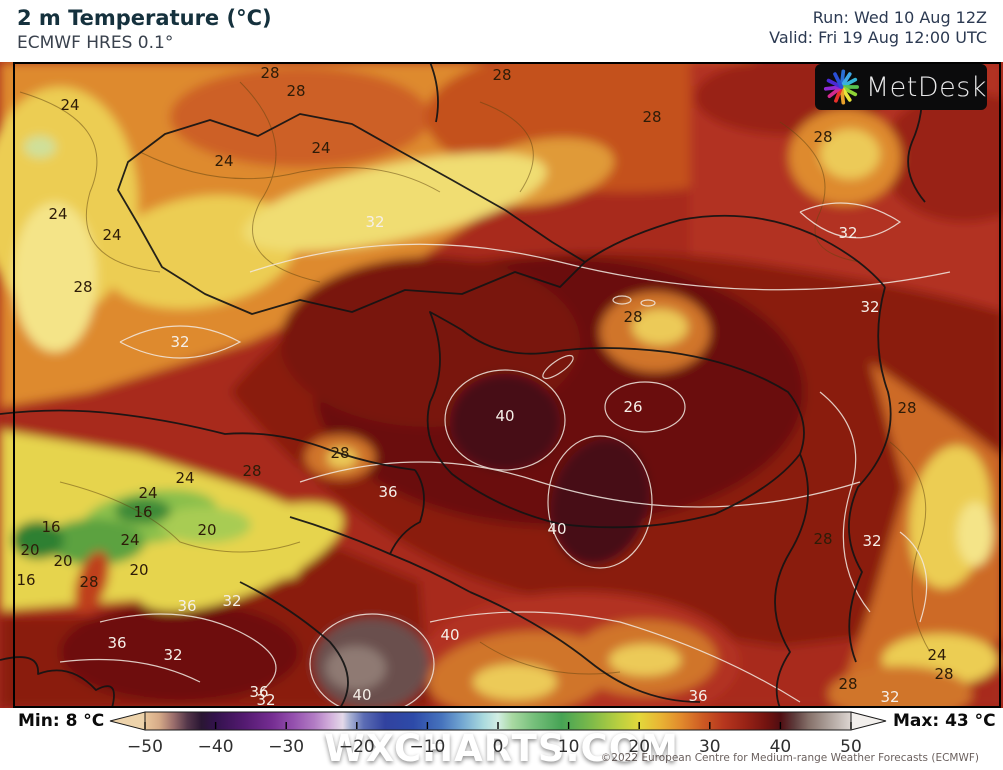  I want to click on colorbar-ticks, so click(498, 725).